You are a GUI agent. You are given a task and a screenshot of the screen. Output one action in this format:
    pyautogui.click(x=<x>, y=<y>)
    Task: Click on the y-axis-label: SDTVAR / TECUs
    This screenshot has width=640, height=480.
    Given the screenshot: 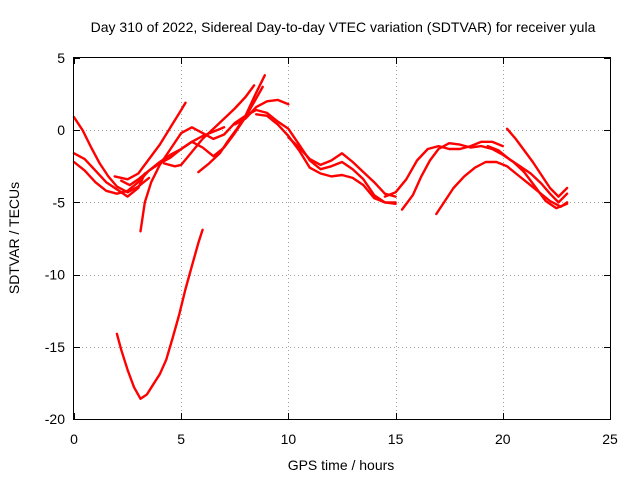 What is the action you would take?
    pyautogui.click(x=14, y=238)
    